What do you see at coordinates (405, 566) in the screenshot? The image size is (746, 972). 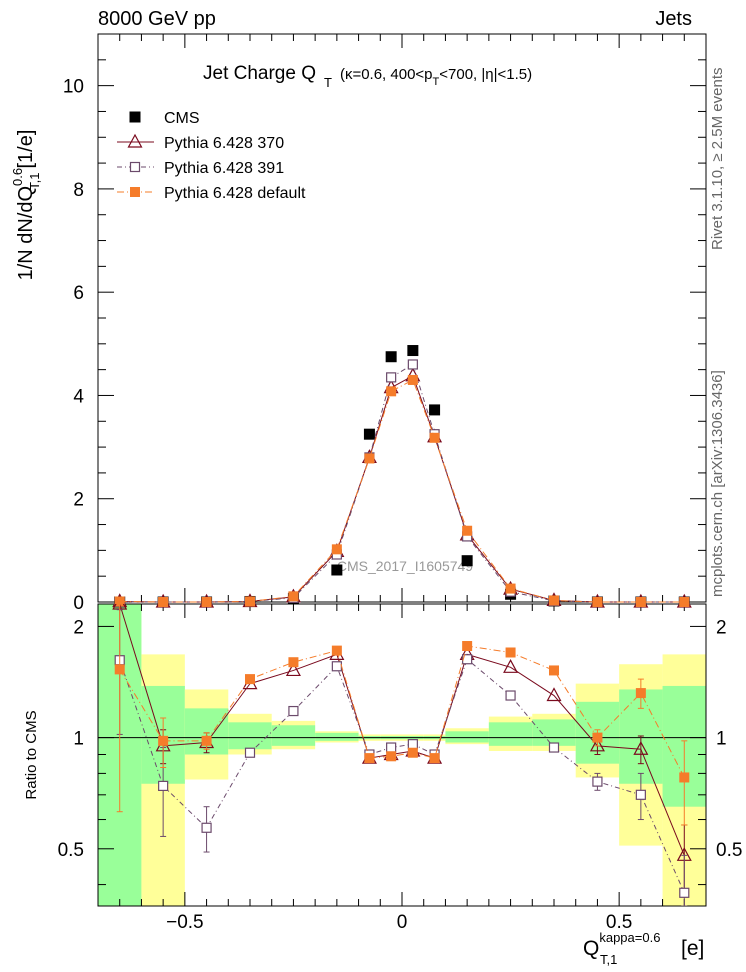 I see `watermark: CMS_2017_I1605749` at bounding box center [405, 566].